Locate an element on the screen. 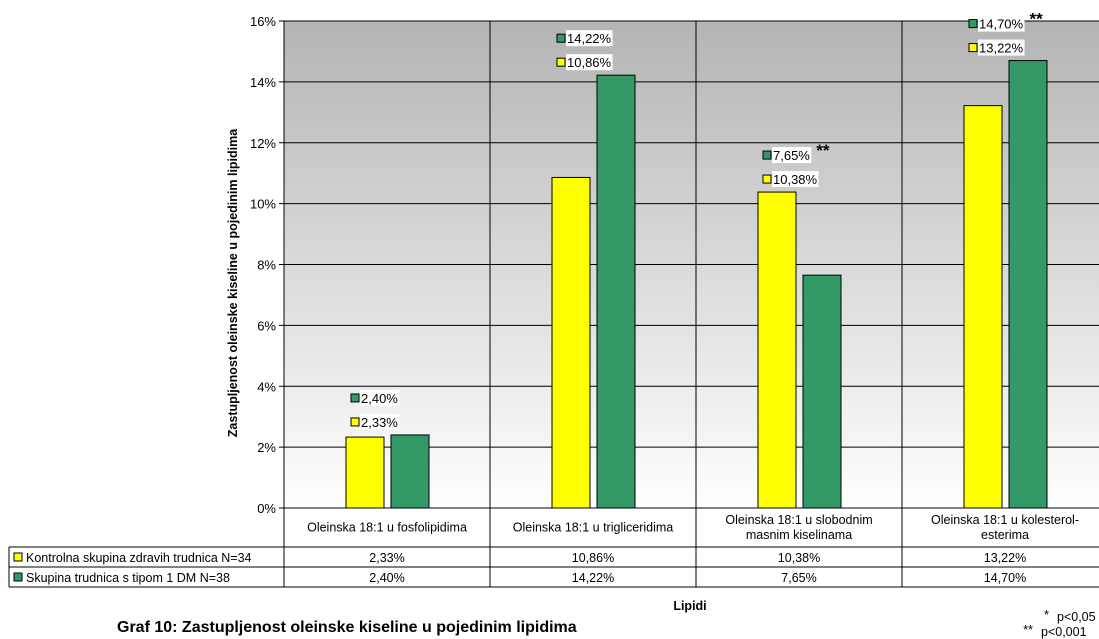  data-label-dm1: 2,40% is located at coordinates (379, 398).